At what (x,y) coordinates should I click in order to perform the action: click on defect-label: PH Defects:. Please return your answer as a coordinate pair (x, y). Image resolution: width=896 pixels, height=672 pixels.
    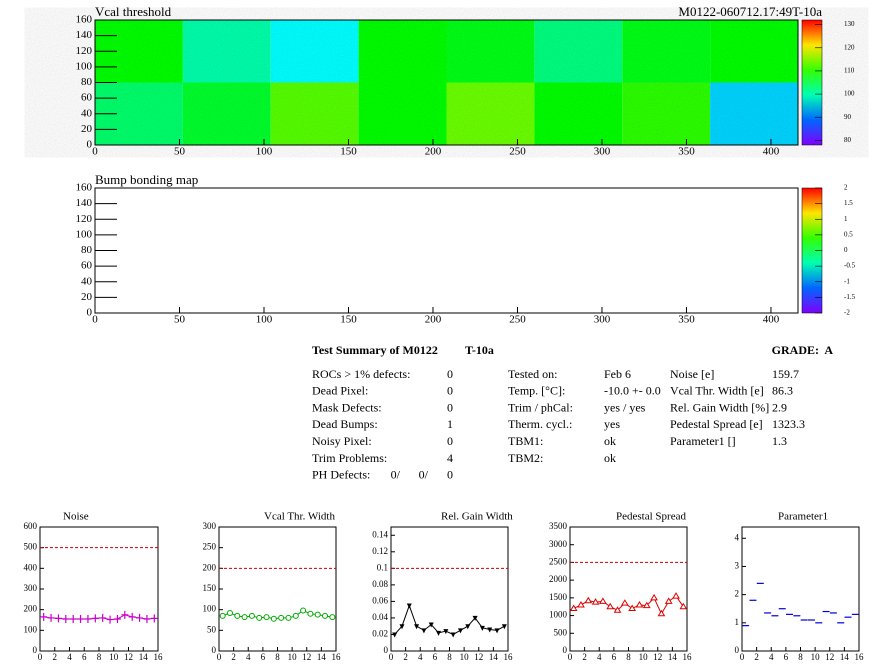
    Looking at the image, I should click on (341, 475).